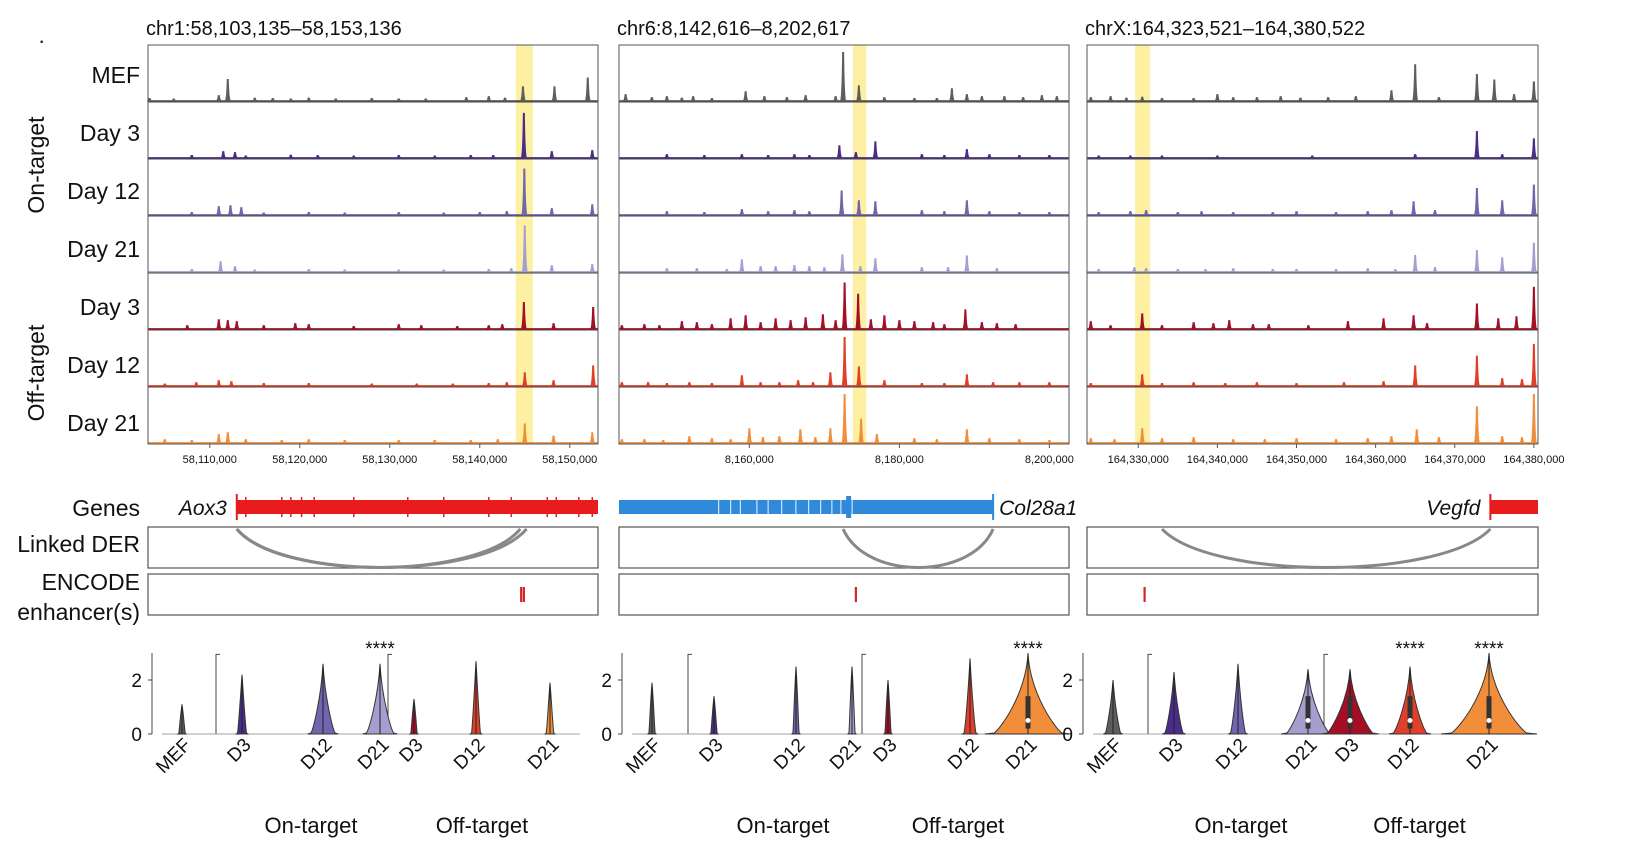  I want to click on violin-y-tick-label: 2, so click(606, 681).